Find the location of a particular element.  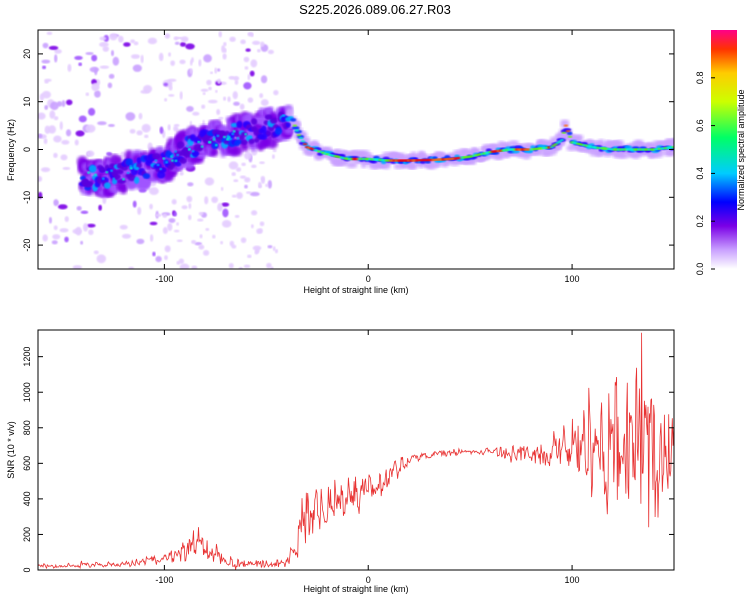

spectrogram-xtick-label: 100 is located at coordinates (572, 279).